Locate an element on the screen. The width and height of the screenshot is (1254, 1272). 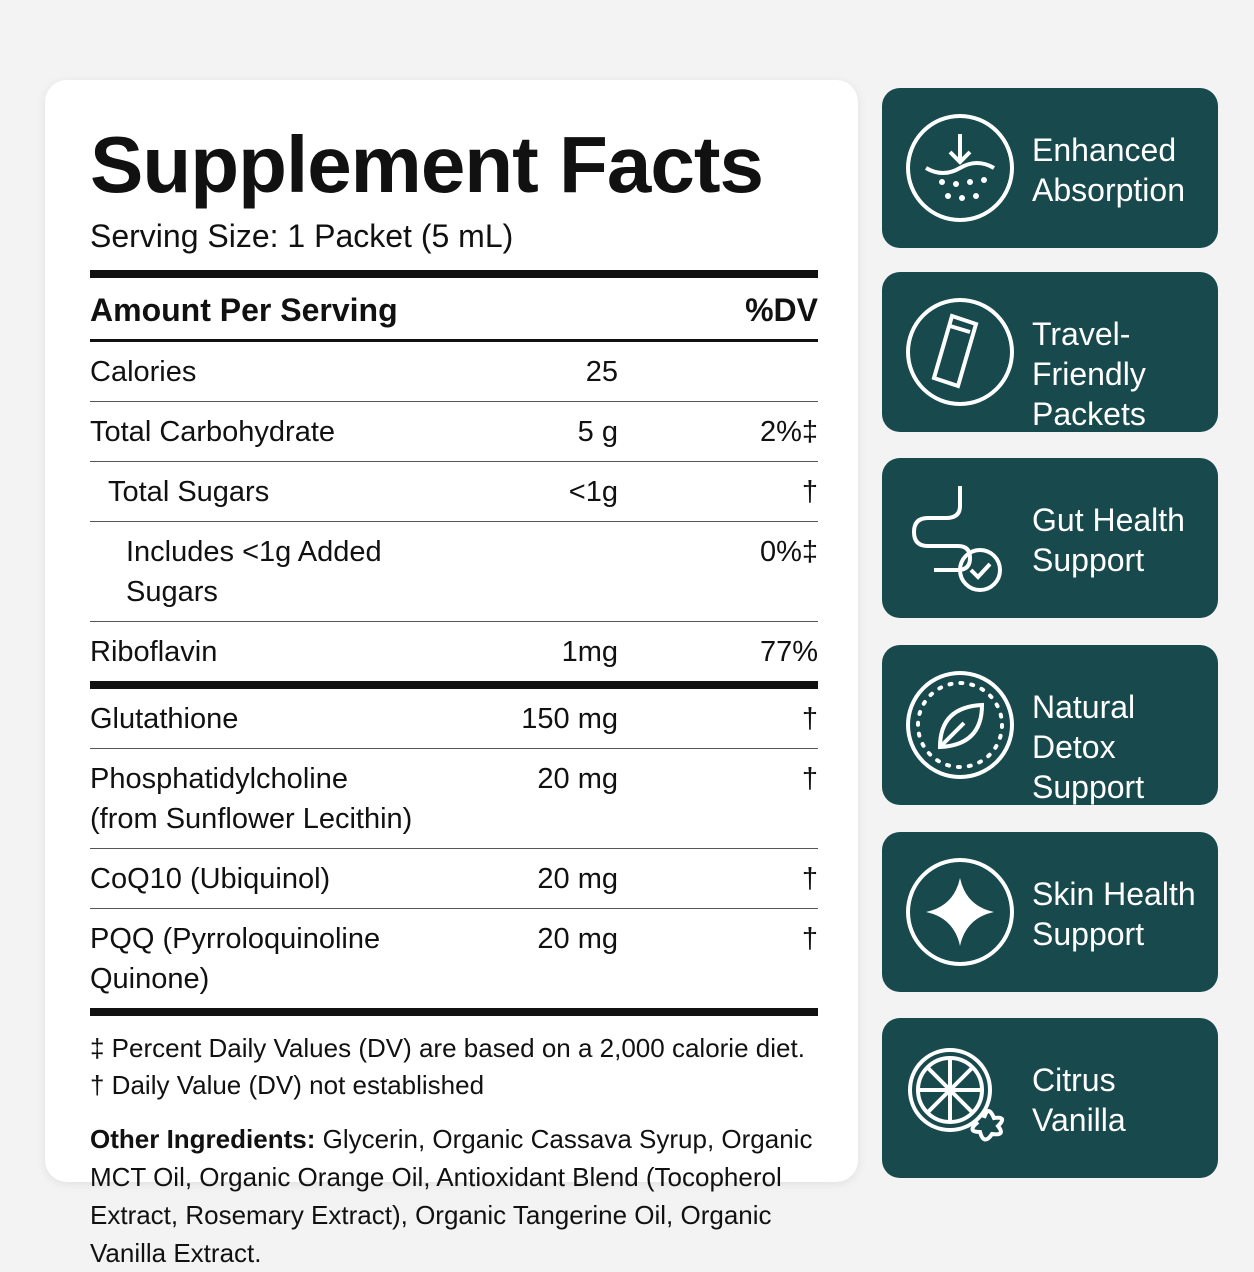
line: Natural Detox is located at coordinates (1084, 727).